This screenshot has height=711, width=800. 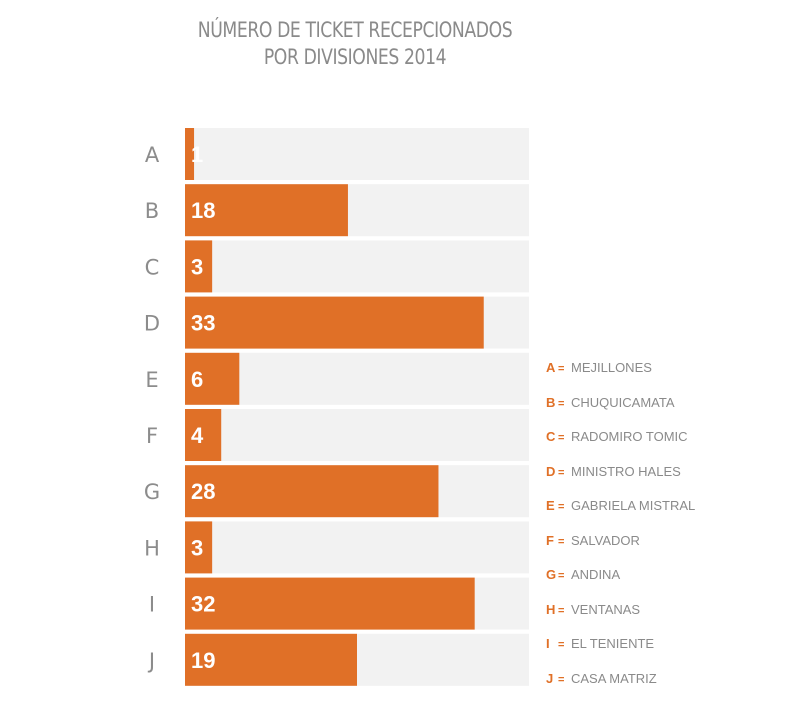 I want to click on category-label: J, so click(x=151, y=661).